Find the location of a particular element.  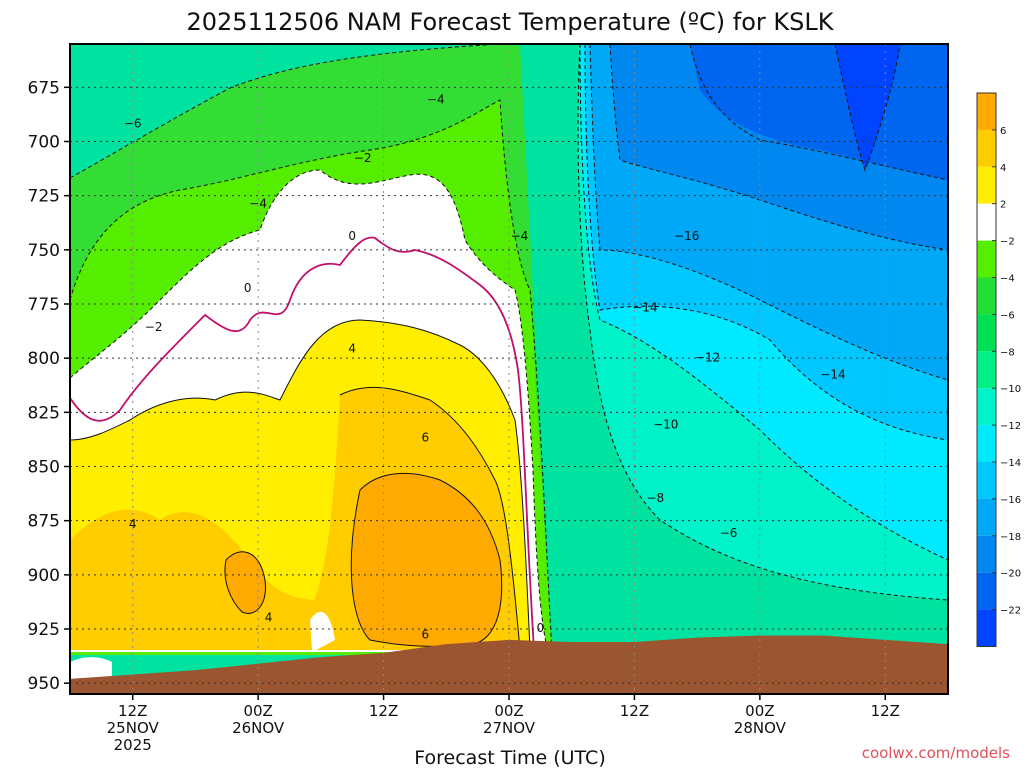

contour-line-plus-6-small is located at coordinates (245, 582).